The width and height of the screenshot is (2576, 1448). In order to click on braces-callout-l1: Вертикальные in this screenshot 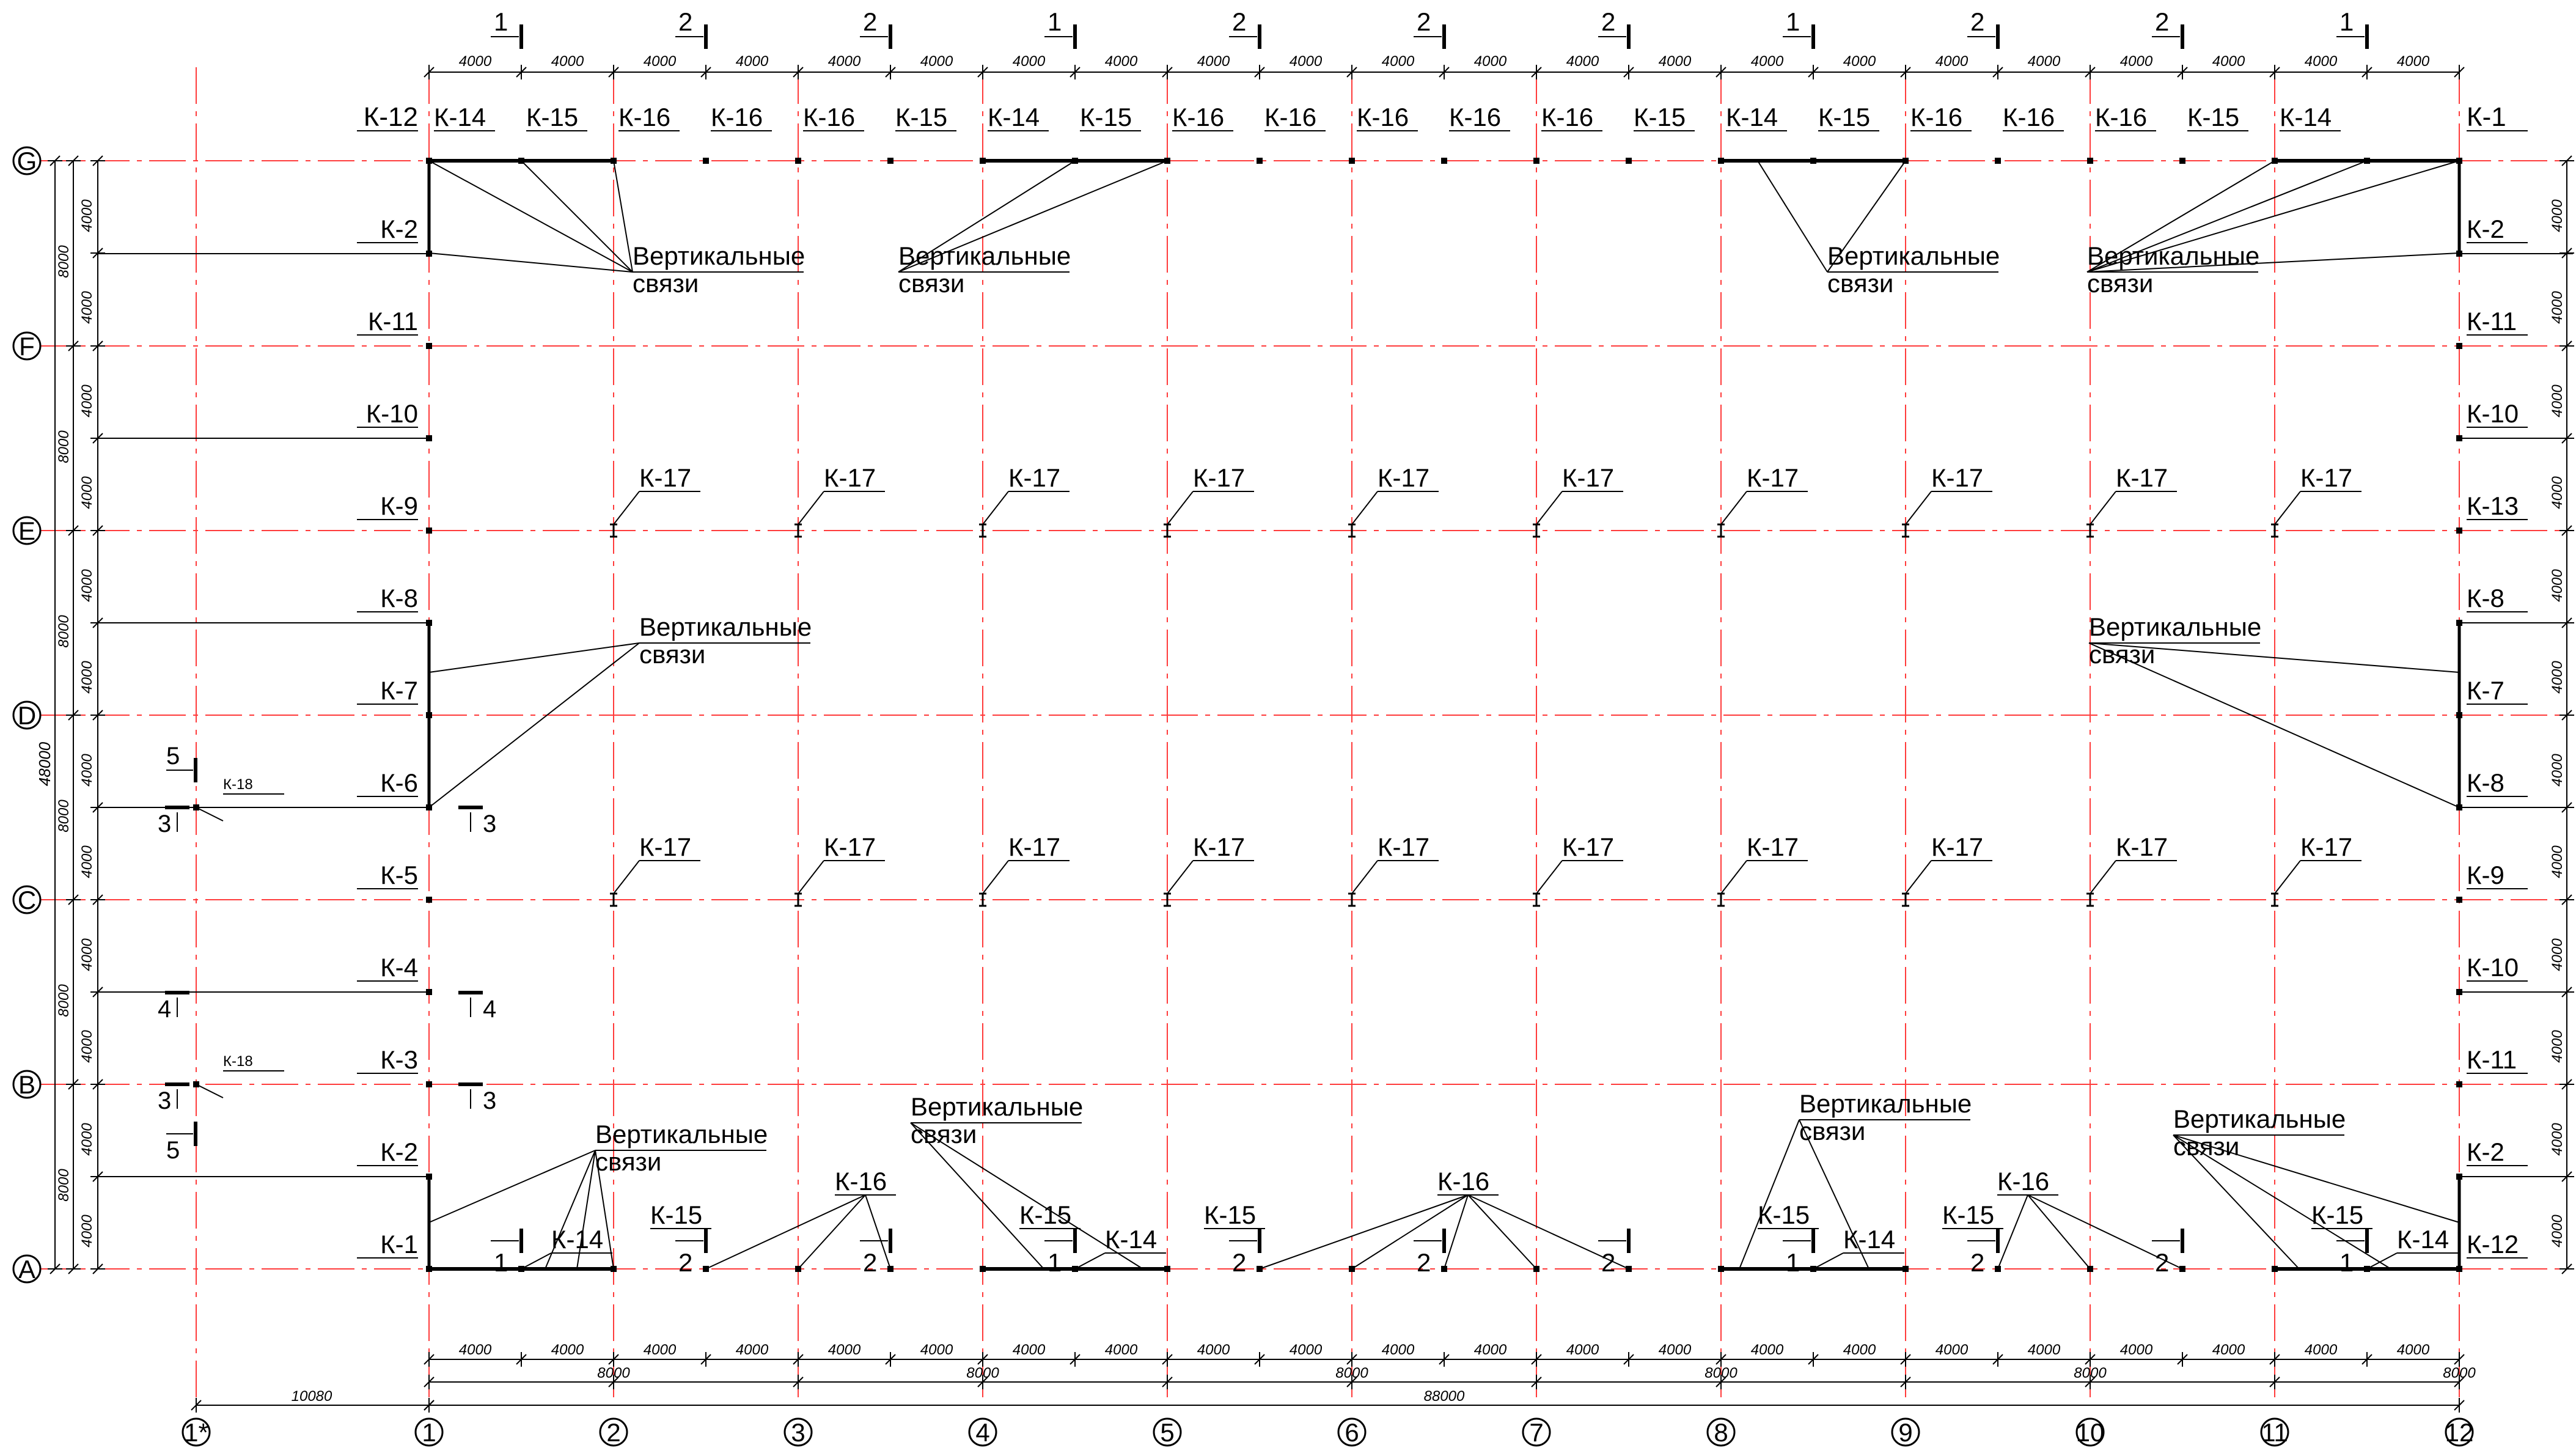, I will do `click(1913, 256)`.